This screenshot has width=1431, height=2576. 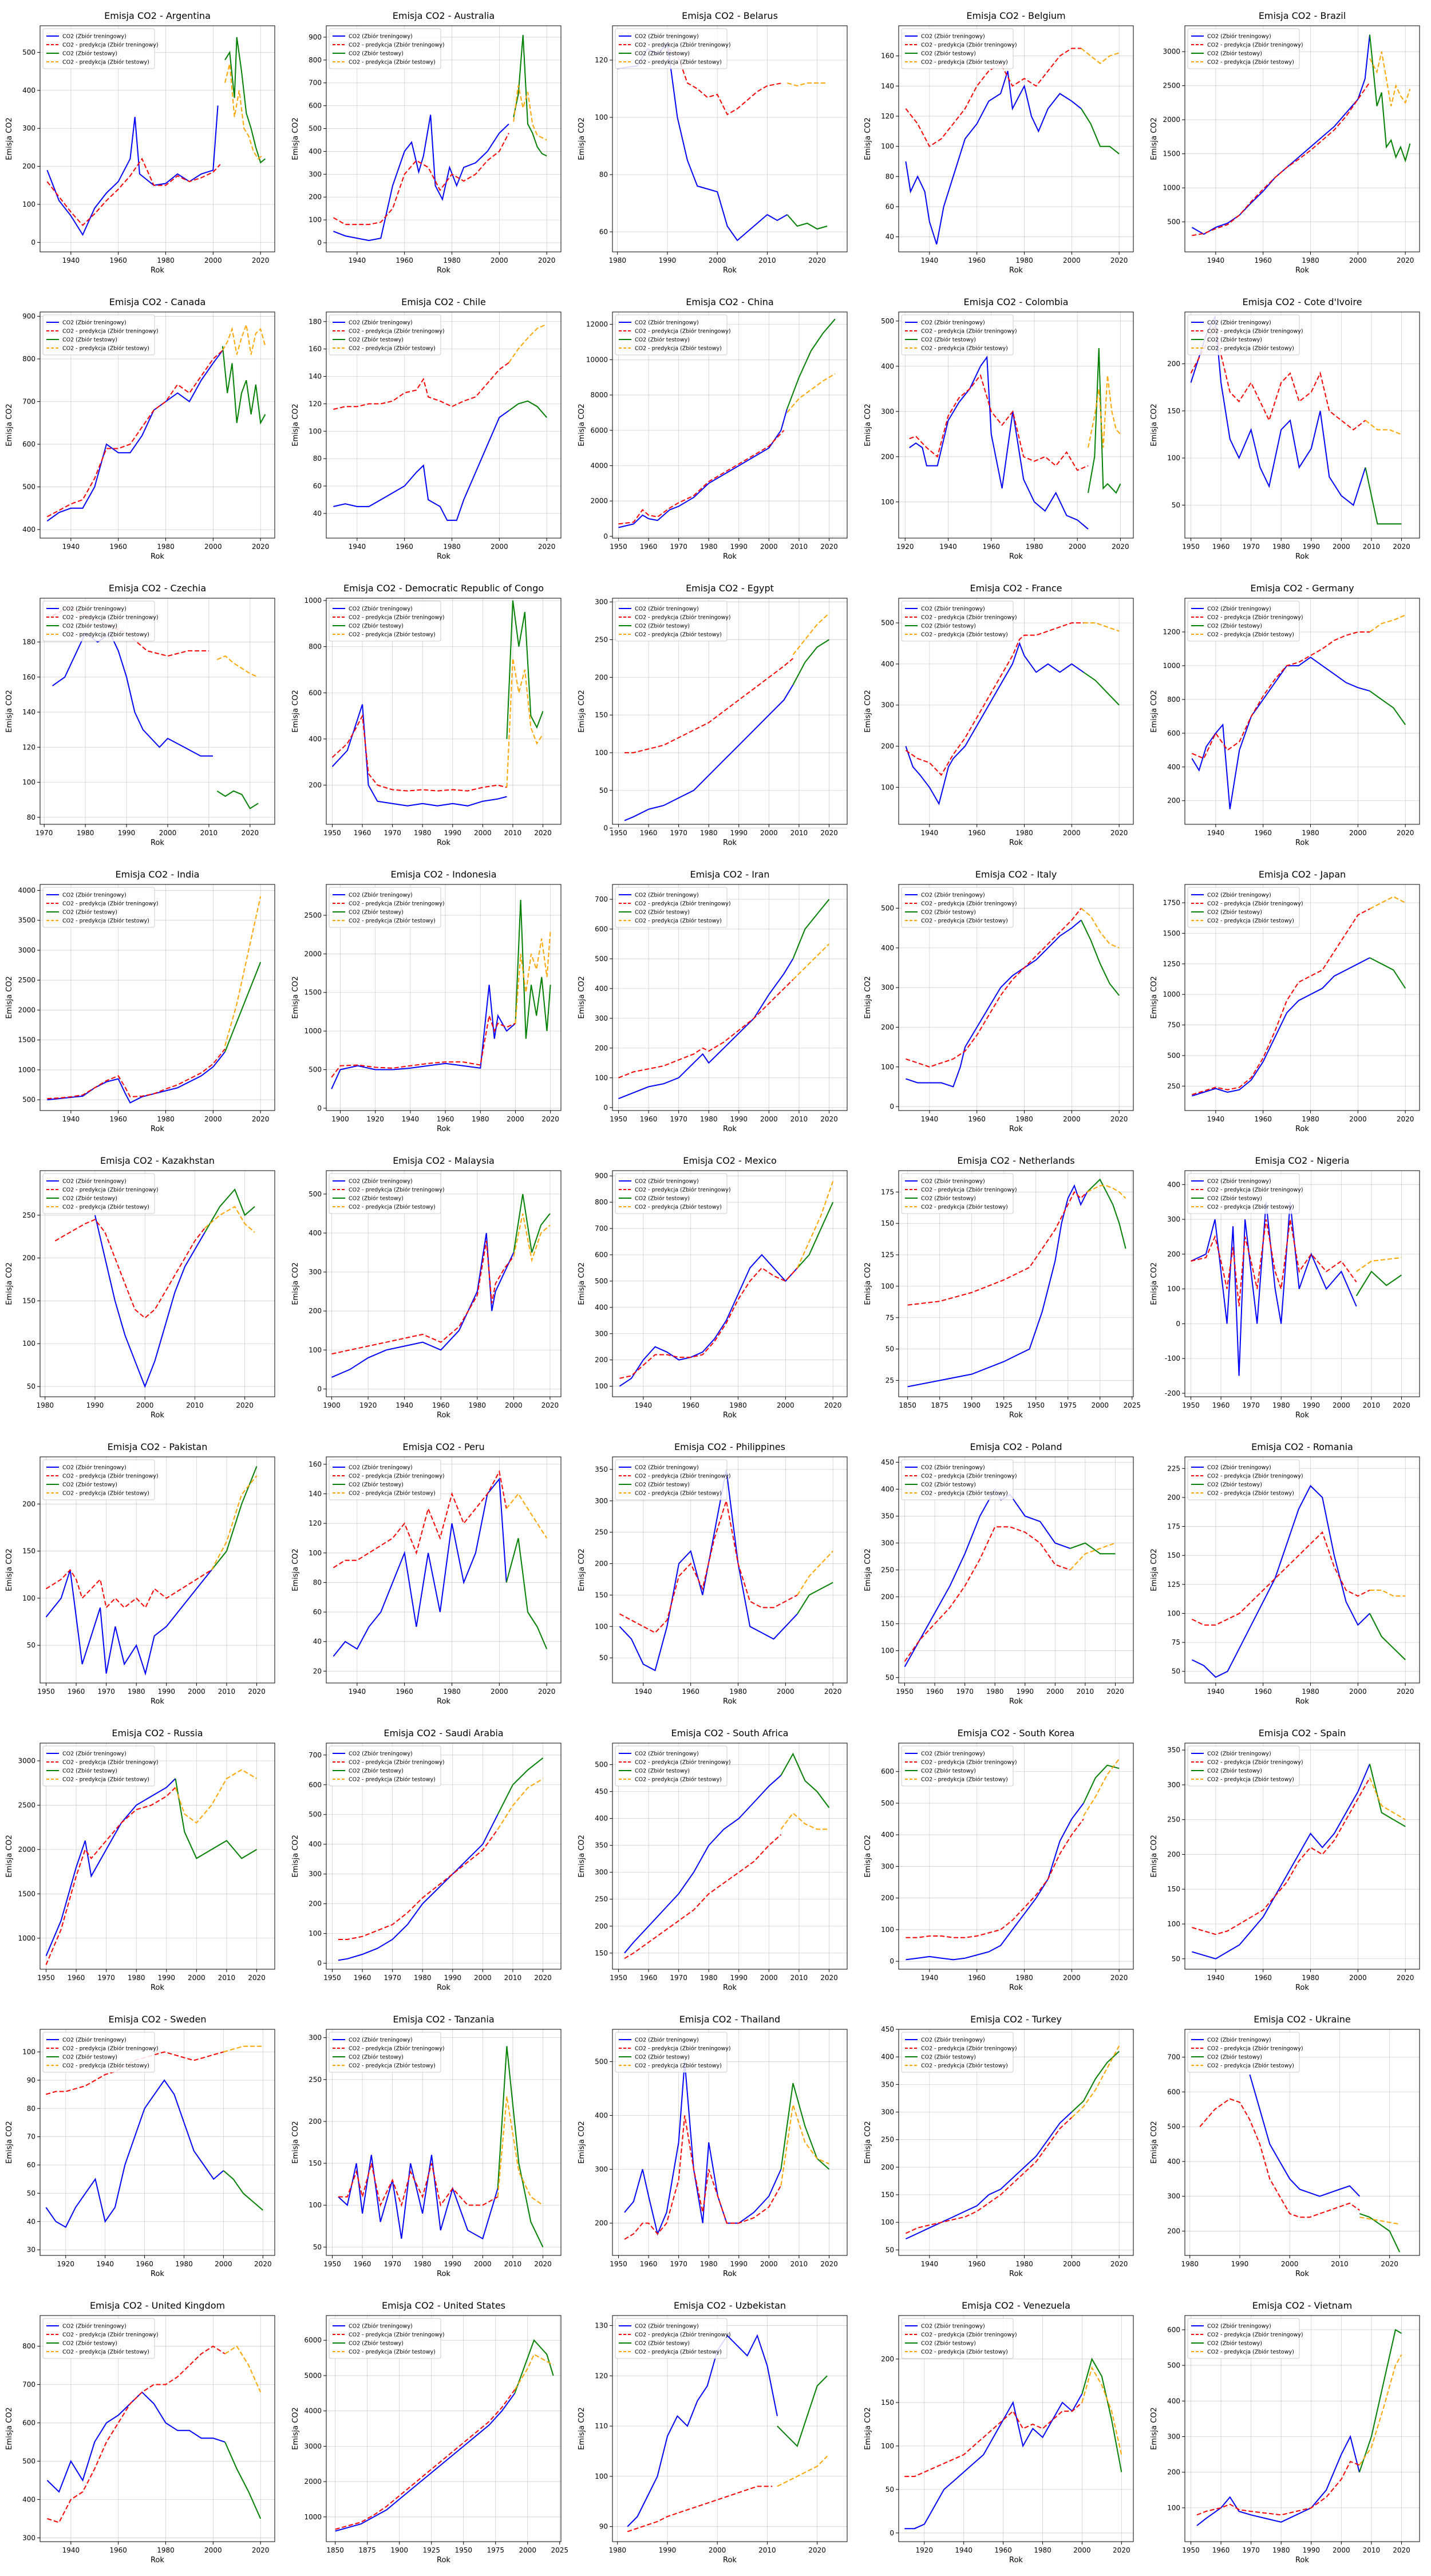 I want to click on y-tick-label: 90, so click(x=603, y=2527).